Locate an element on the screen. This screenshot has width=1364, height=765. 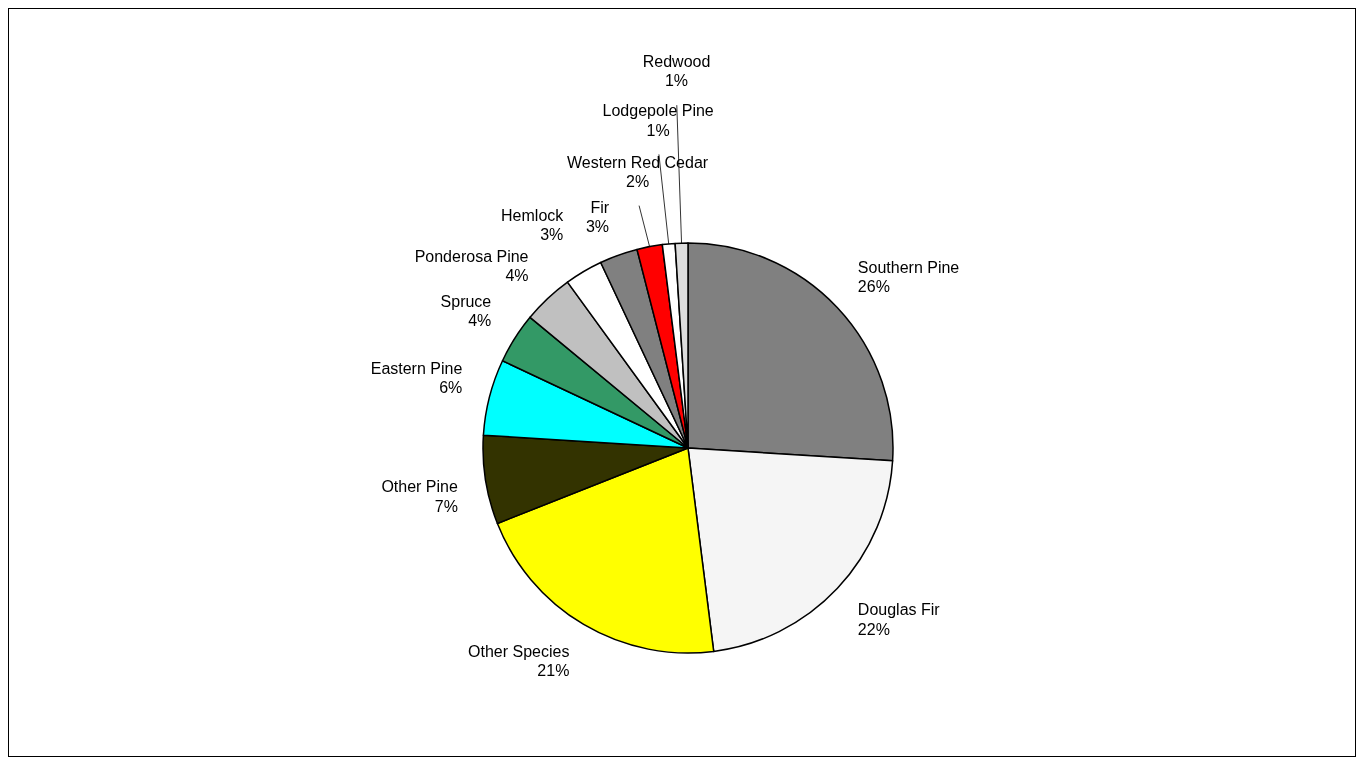
data-label: 6% is located at coordinates (451, 388).